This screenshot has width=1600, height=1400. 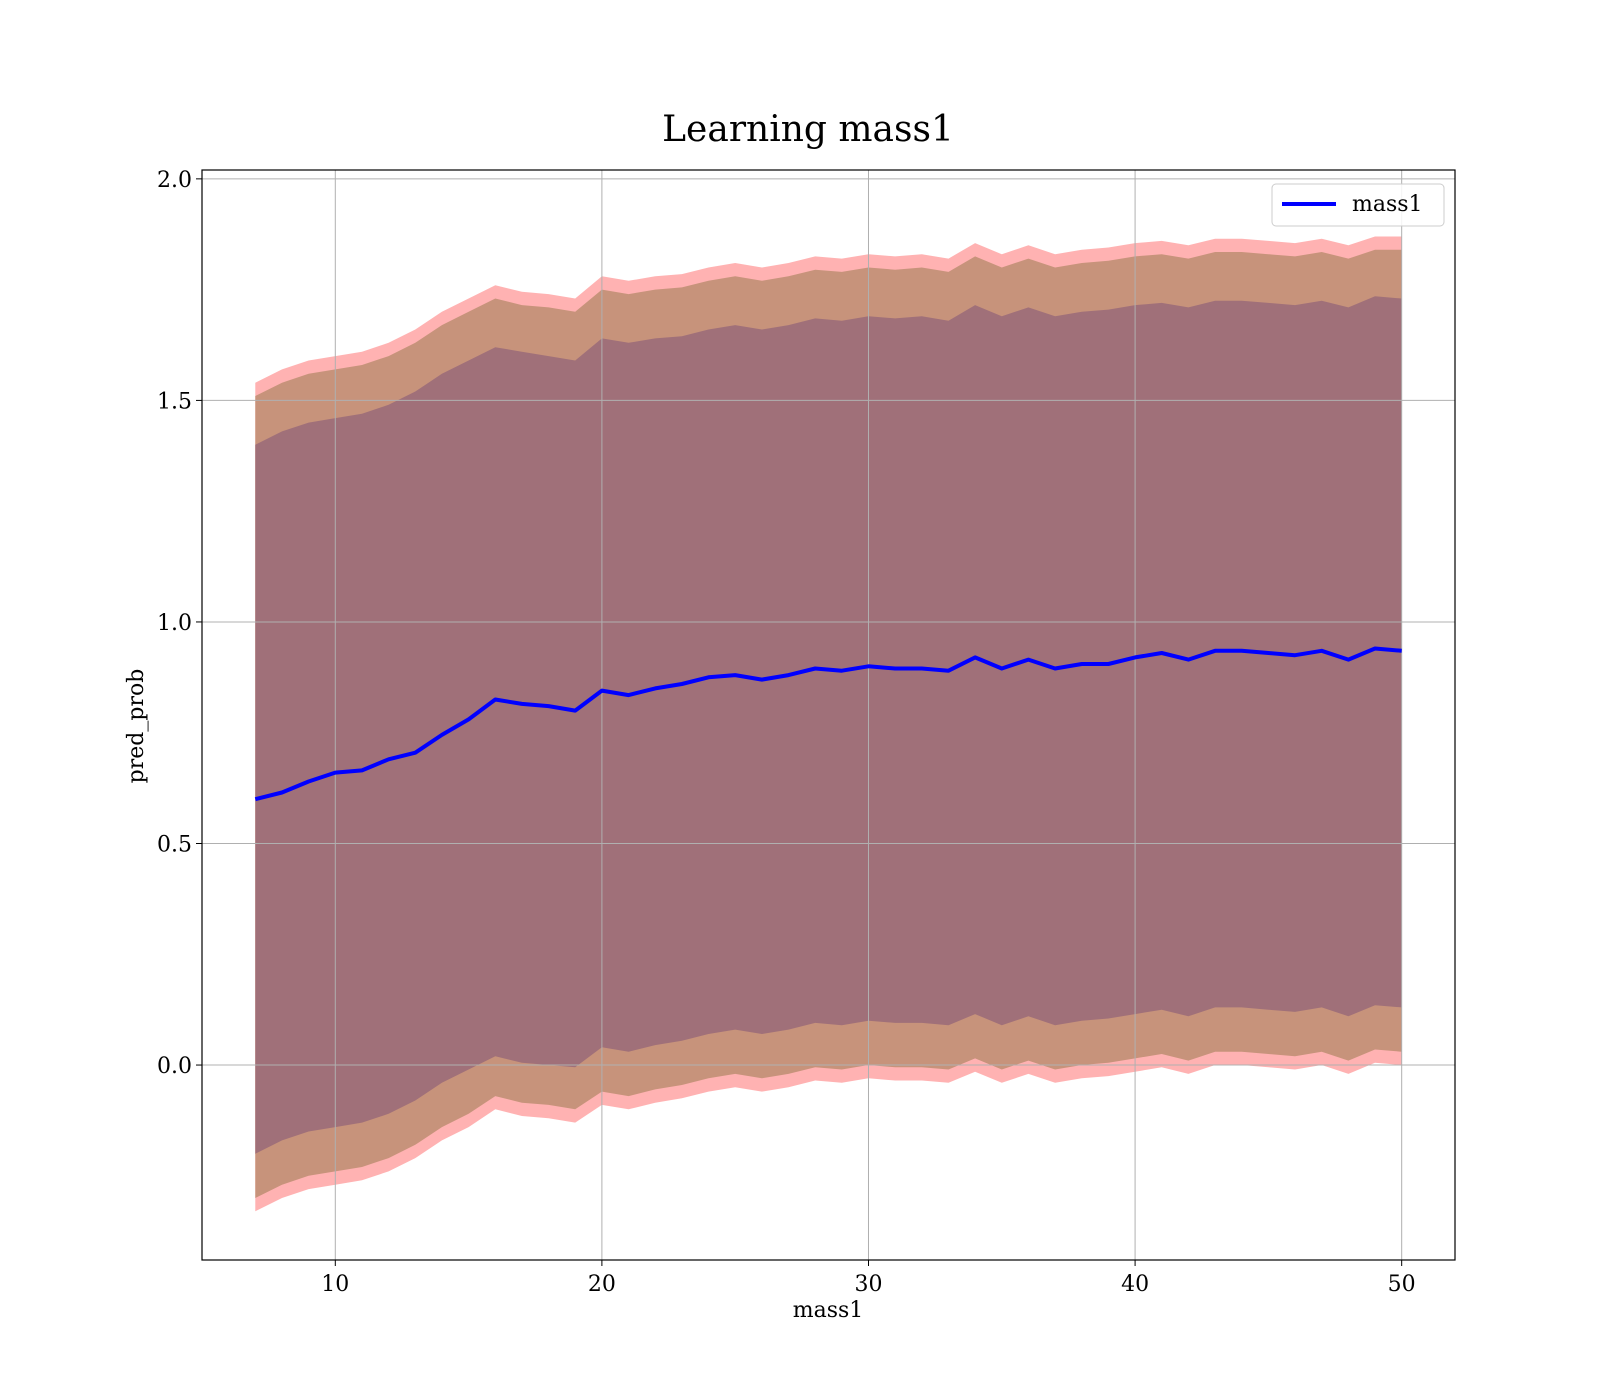 I want to click on series-layer, so click(x=828, y=724).